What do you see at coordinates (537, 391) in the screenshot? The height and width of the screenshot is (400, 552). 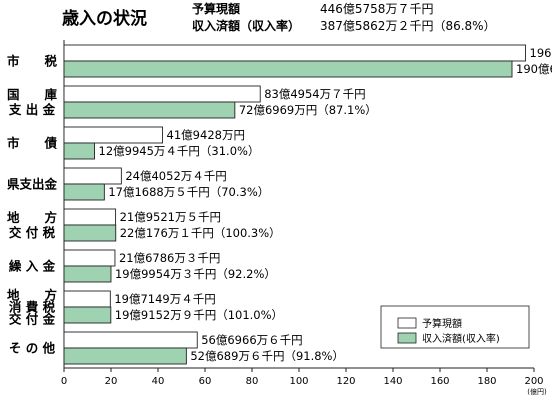 I see `x-axis-unit: (億円)` at bounding box center [537, 391].